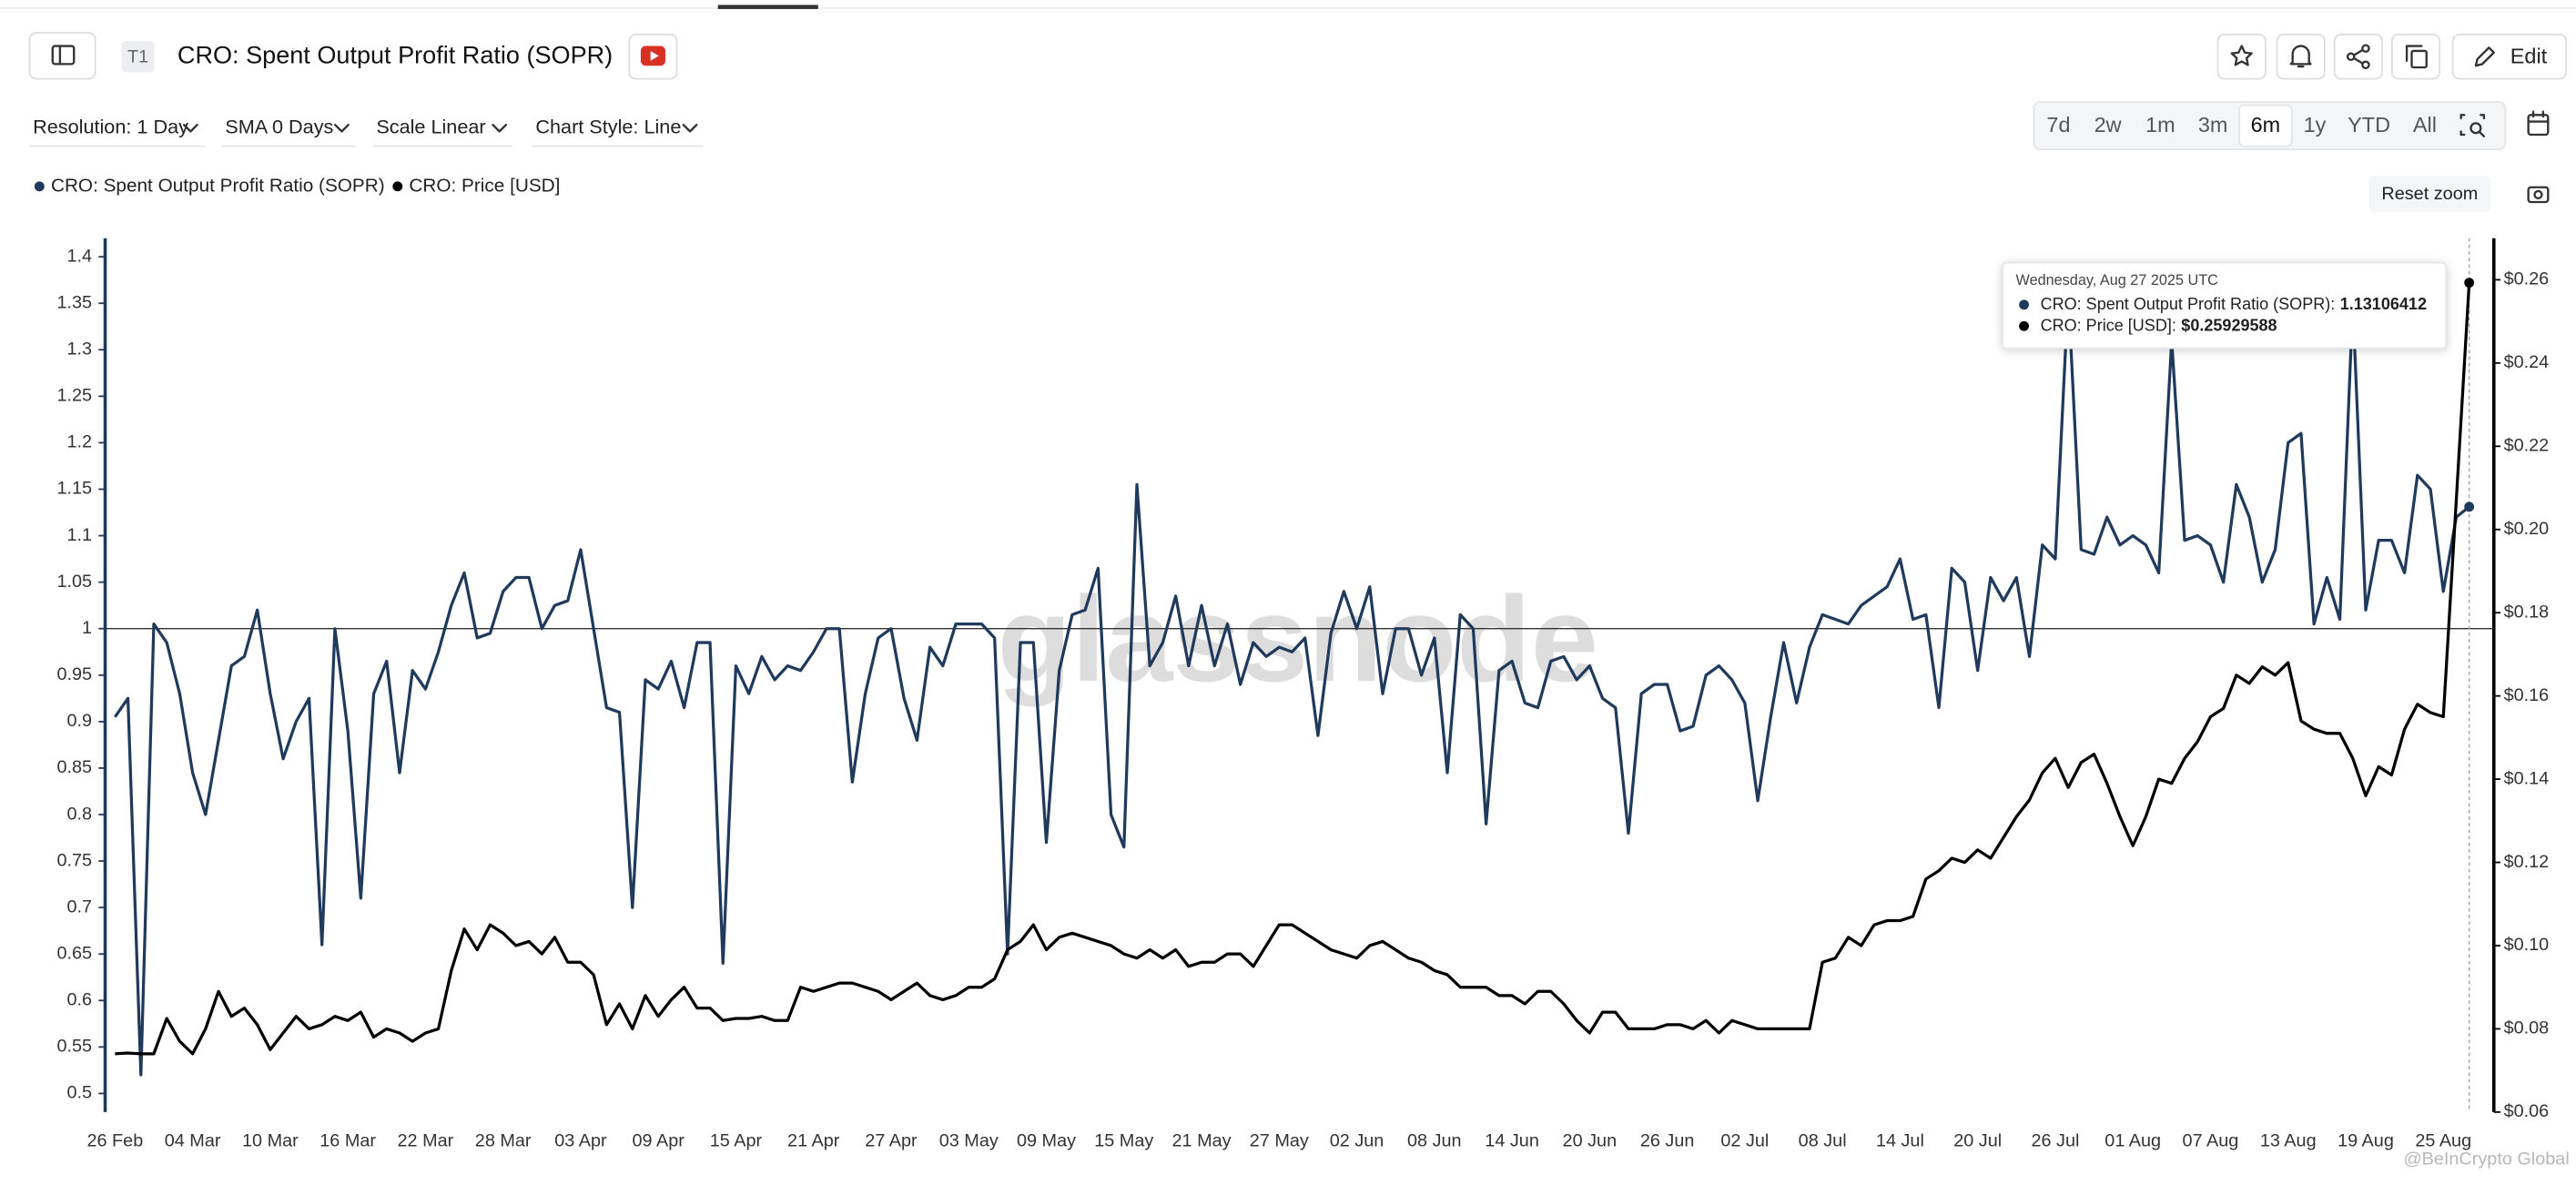 The image size is (2576, 1185). What do you see at coordinates (137, 56) in the screenshot?
I see `tag: T1` at bounding box center [137, 56].